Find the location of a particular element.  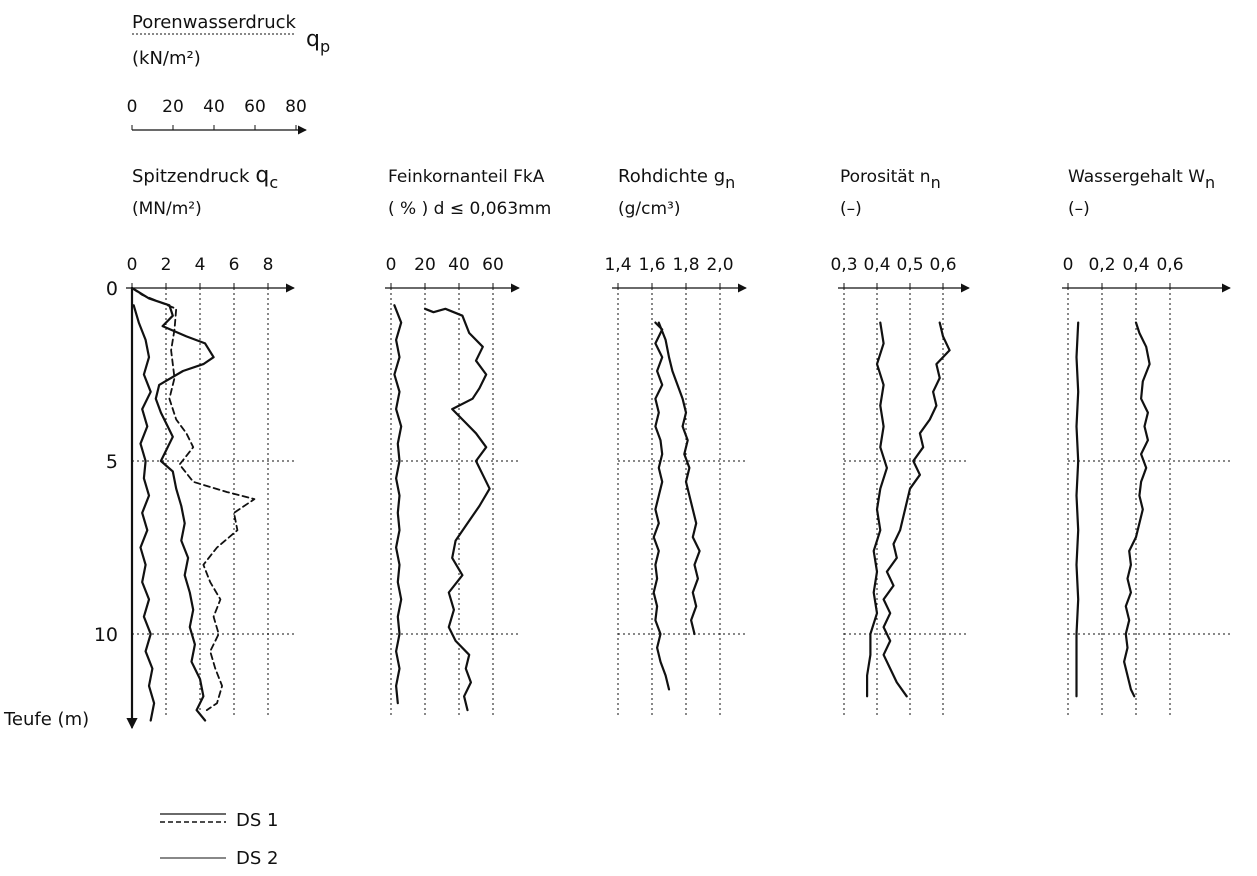

profile-panel-1: Spitzendruck qc (MN/m²) 0 2 4 6 8 is located at coordinates (210, 446).